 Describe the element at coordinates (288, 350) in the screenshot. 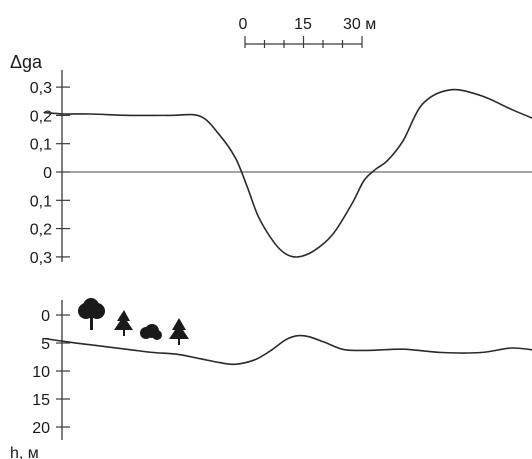

I see `terrain-profile-curve` at that location.